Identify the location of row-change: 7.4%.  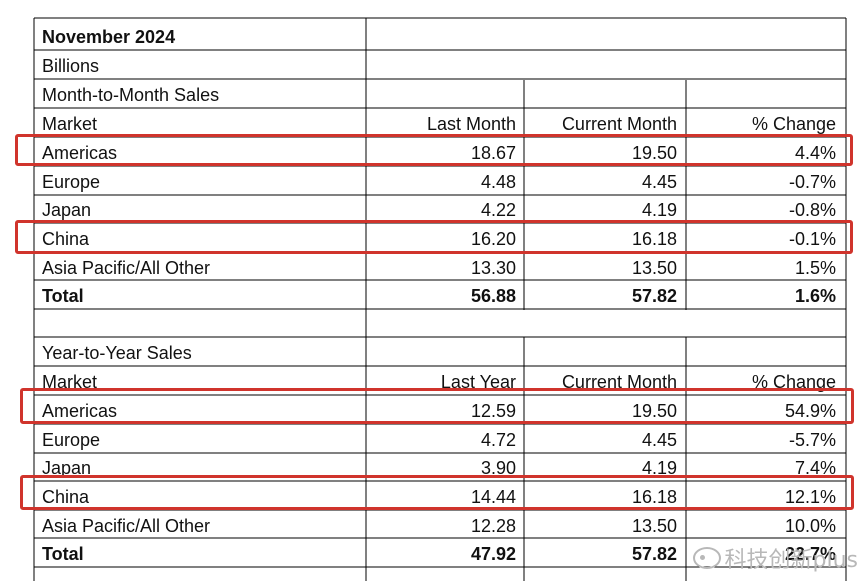
(815, 468).